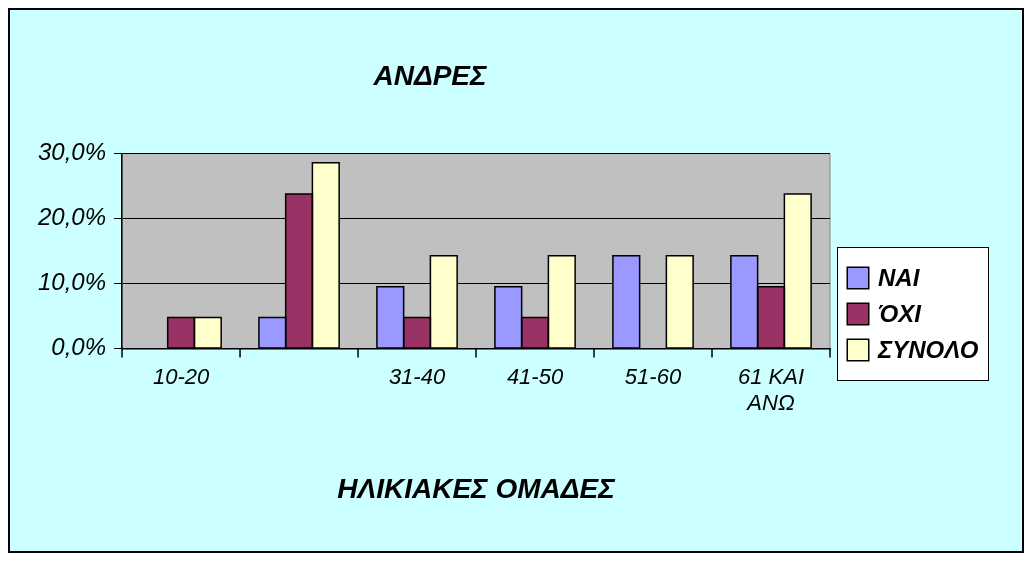 This screenshot has height=561, width=1034. I want to click on legend-label: ΝΑΙ, so click(899, 278).